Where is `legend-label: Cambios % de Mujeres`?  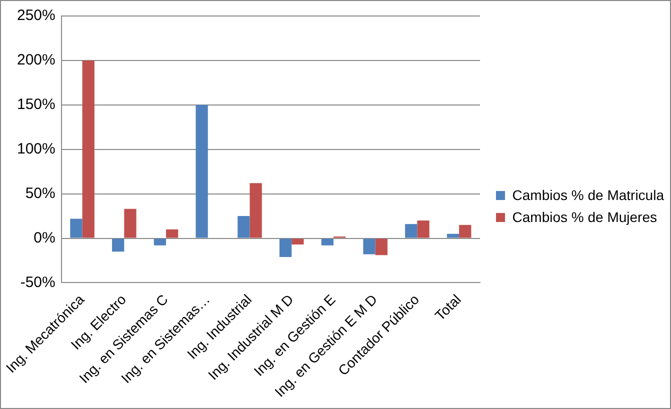
legend-label: Cambios % de Mujeres is located at coordinates (584, 217).